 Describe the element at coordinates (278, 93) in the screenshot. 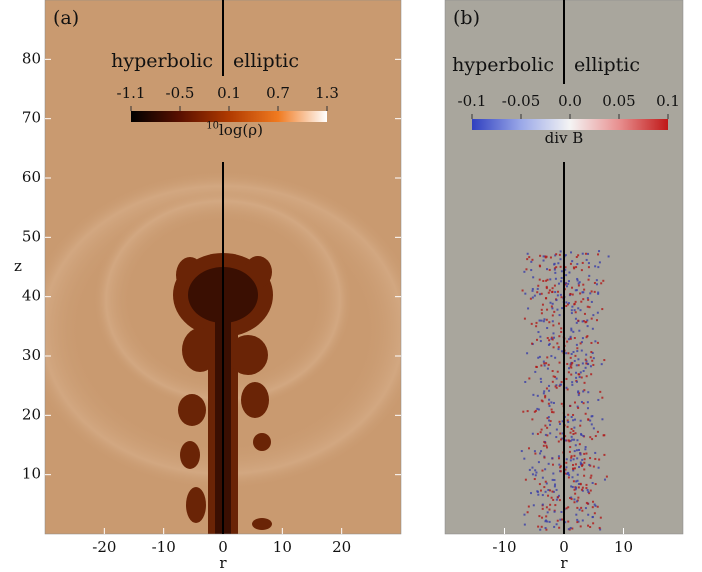

I see `colorbar-tick-label: 0.7` at that location.